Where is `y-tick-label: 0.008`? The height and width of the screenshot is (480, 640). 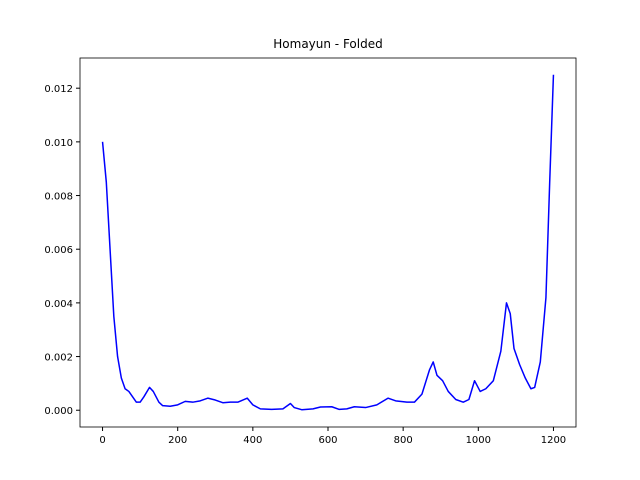 y-tick-label: 0.008 is located at coordinates (58, 197).